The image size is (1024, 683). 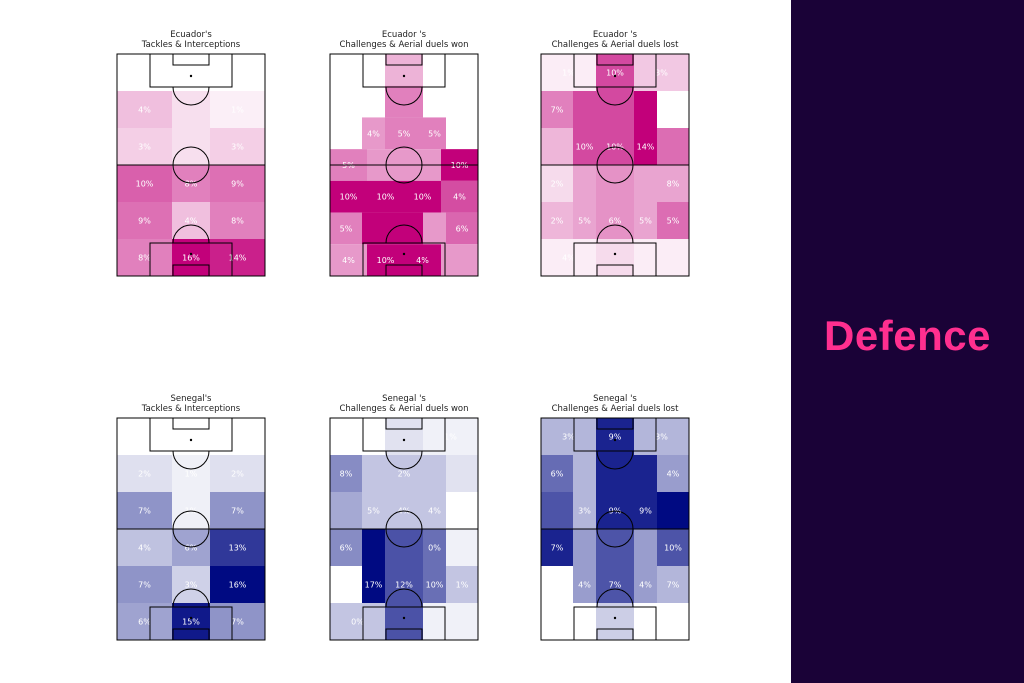 I want to click on cell-label: 15%, so click(x=191, y=622).